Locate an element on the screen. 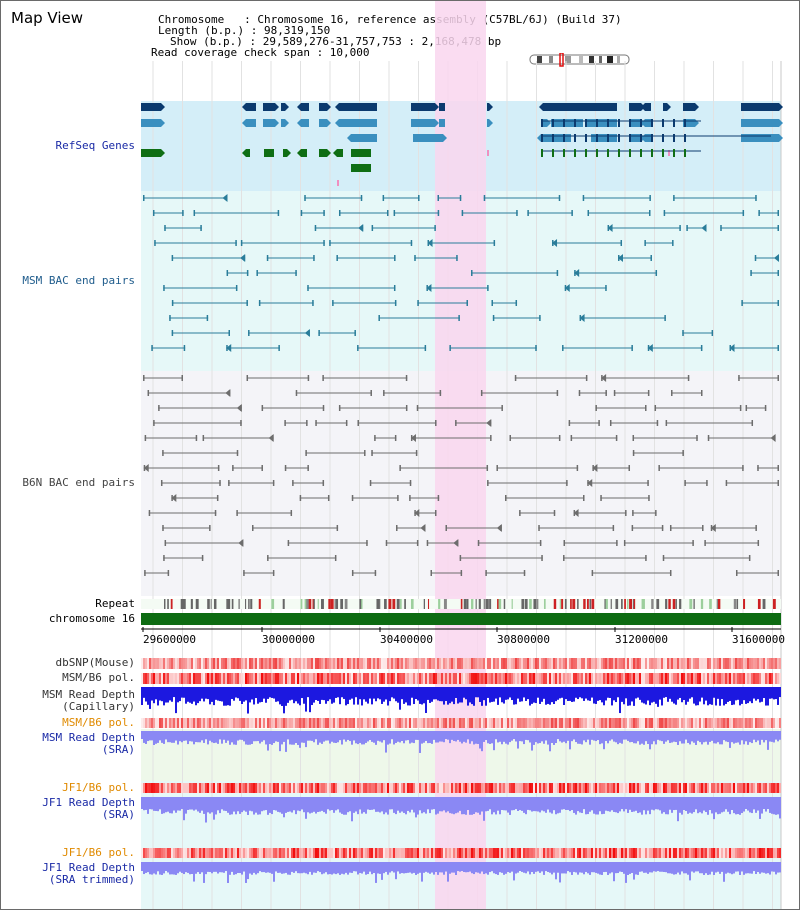 The height and width of the screenshot is (910, 800). track-label-msm-bac: MSM BAC end pairs is located at coordinates (78, 280).